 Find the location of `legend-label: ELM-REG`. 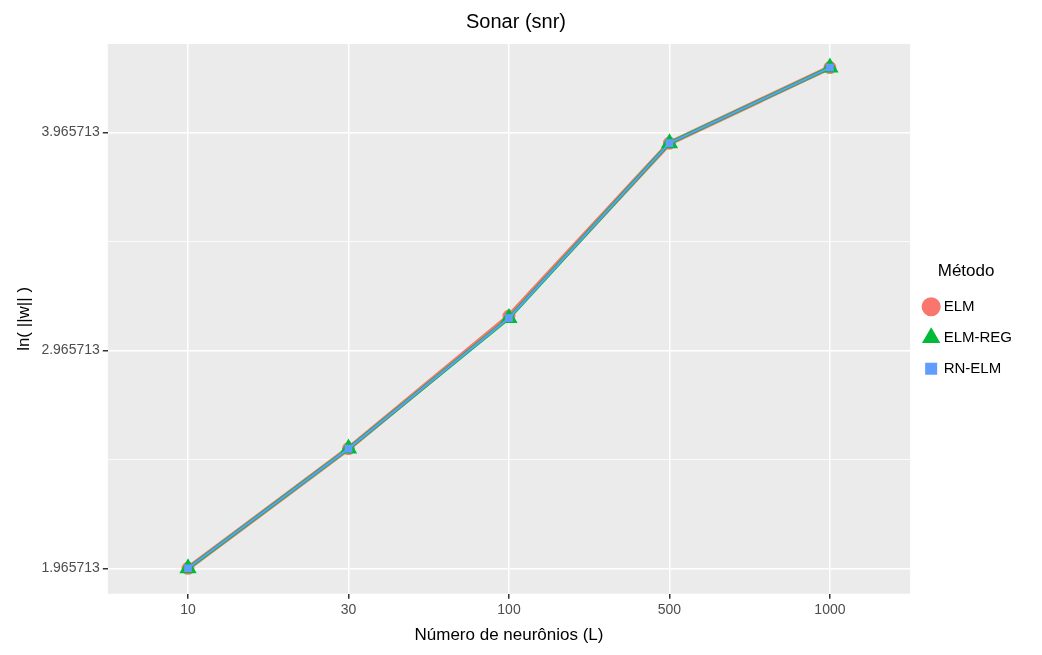

legend-label: ELM-REG is located at coordinates (977, 336).